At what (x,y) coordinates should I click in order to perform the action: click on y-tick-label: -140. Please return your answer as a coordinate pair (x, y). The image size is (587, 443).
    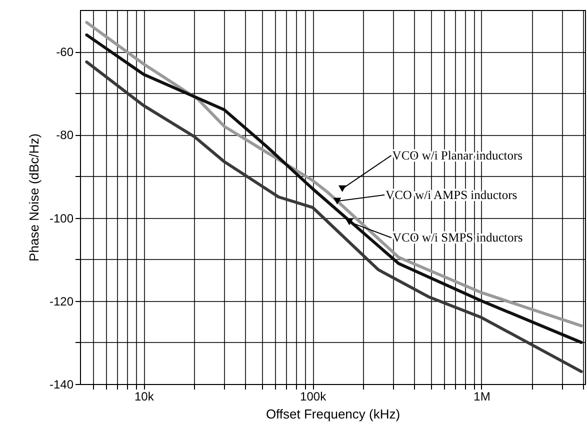
    Looking at the image, I should click on (61, 385).